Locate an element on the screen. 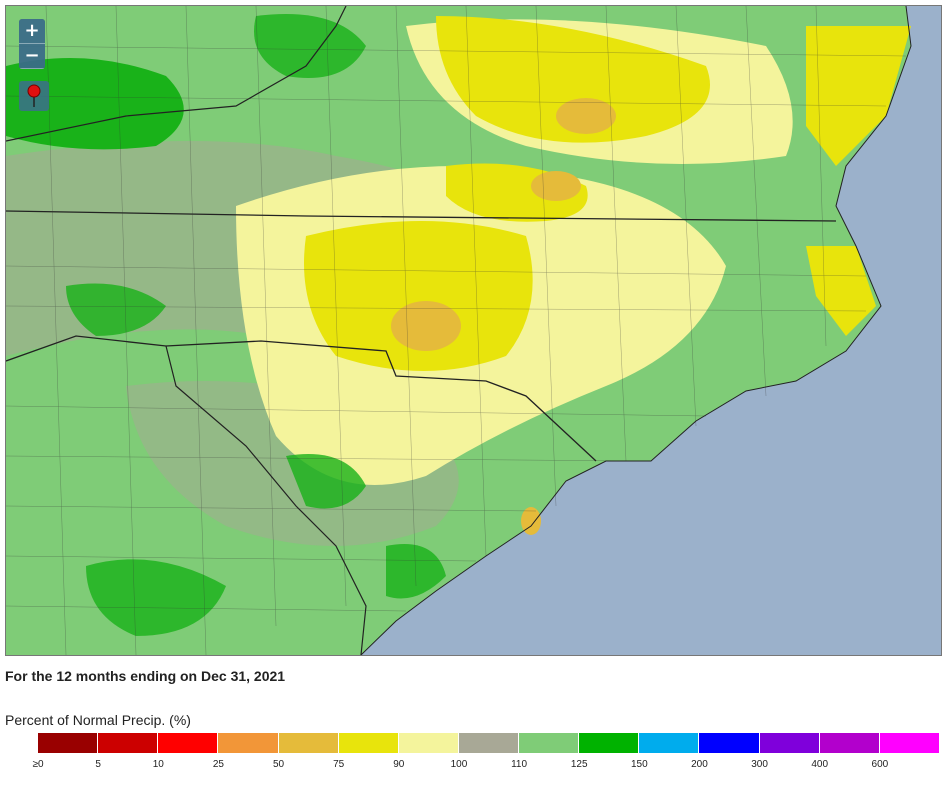 The height and width of the screenshot is (787, 948). zoom-control: + − is located at coordinates (32, 44).